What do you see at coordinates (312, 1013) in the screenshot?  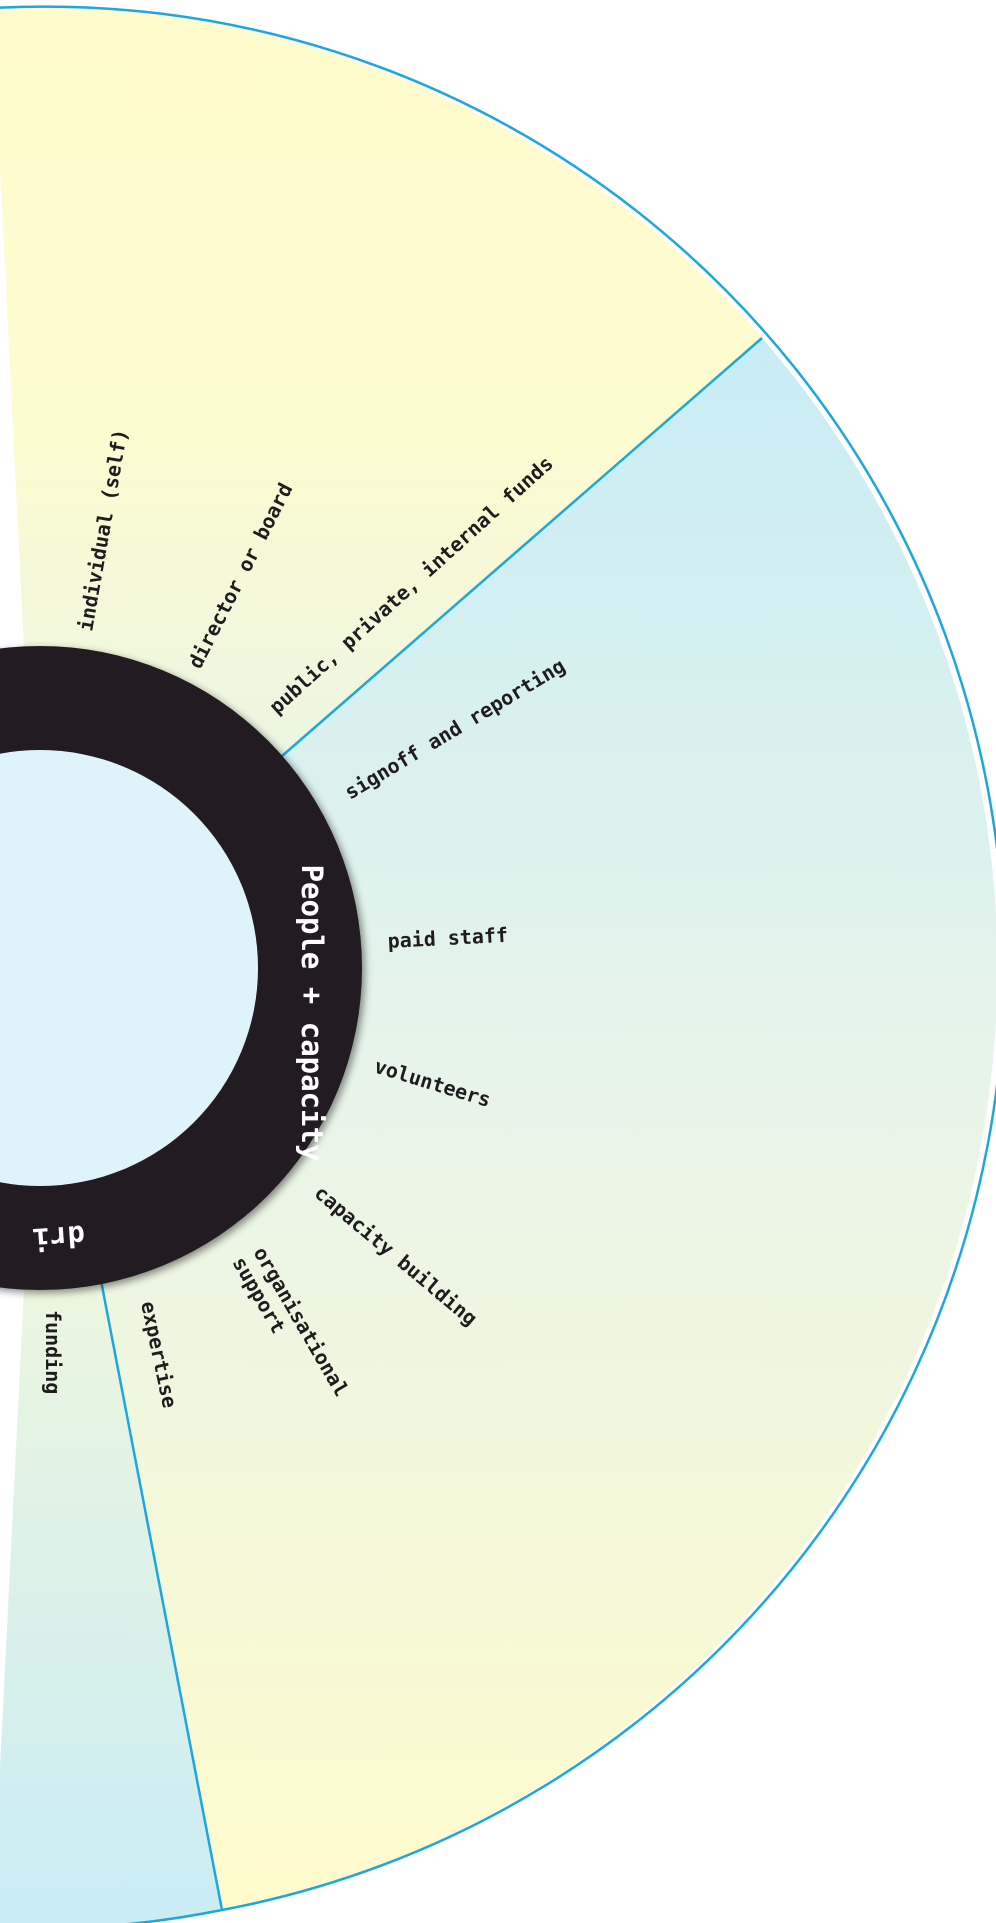 I see `ring-label-people: People + capacity` at bounding box center [312, 1013].